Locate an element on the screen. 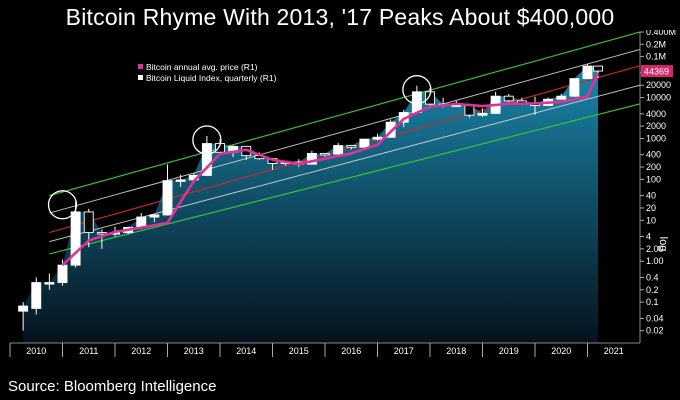 This screenshot has height=400, width=680. x-tick-label: 2018 is located at coordinates (456, 351).